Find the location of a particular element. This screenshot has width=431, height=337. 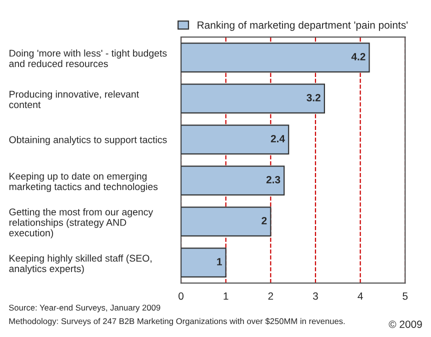

x-tick-label: 4 is located at coordinates (360, 296).